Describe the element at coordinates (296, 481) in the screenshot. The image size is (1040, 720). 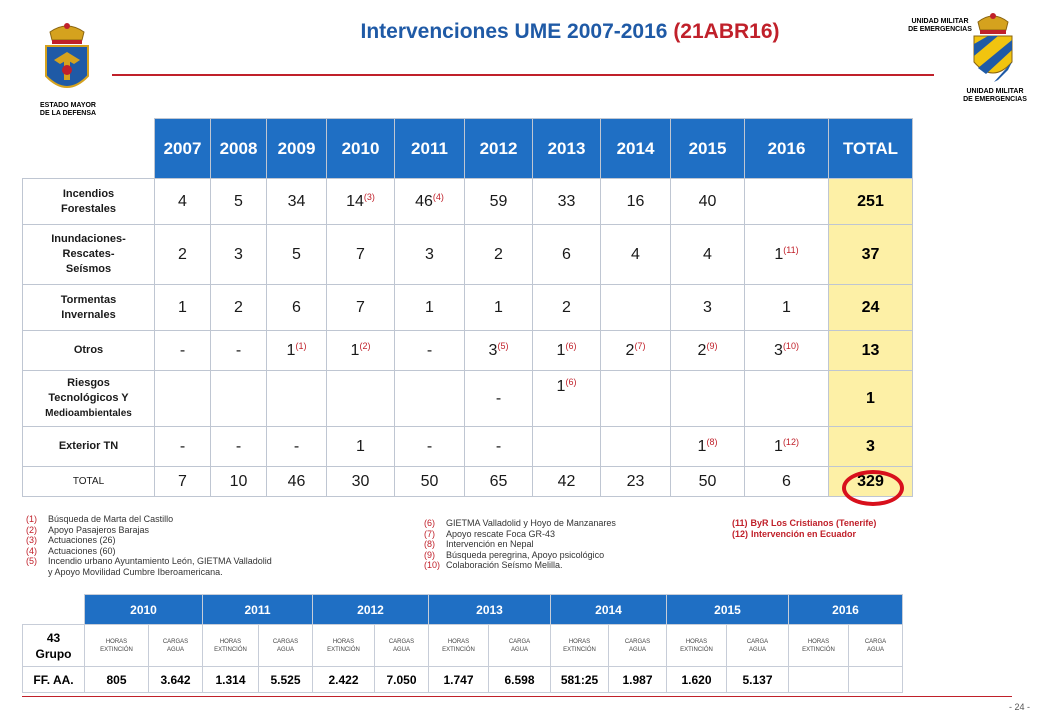
I see `total-cell: 46` at that location.